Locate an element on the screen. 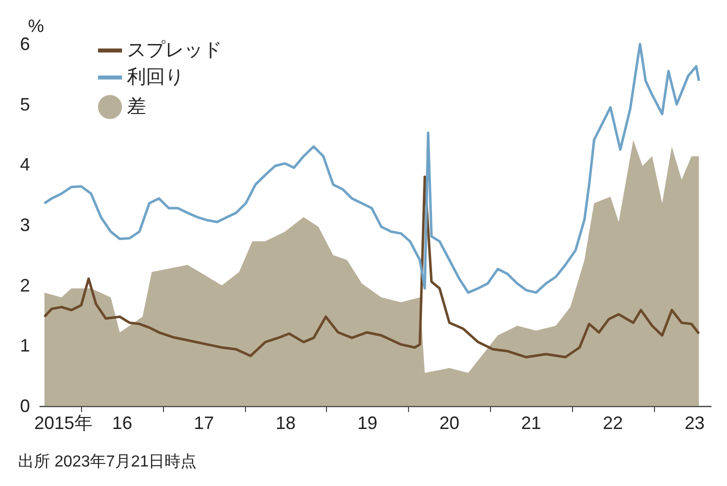 Image resolution: width=727 pixels, height=486 pixels. y-tick-label: 6 is located at coordinates (25, 44).